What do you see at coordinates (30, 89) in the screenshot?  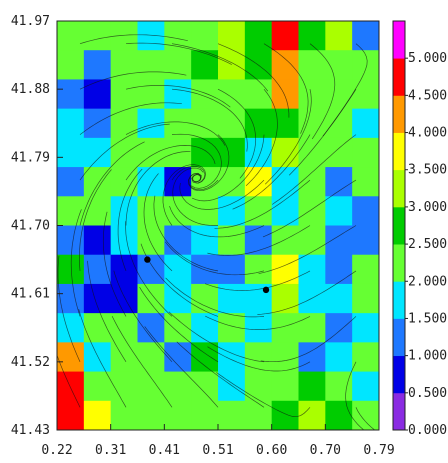 I see `y-tick-label: 41.88` at bounding box center [30, 89].